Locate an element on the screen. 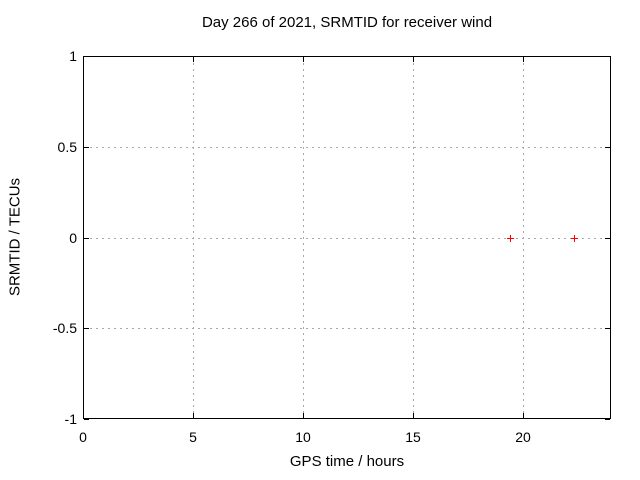  y-tick-label: 0 is located at coordinates (73, 237).